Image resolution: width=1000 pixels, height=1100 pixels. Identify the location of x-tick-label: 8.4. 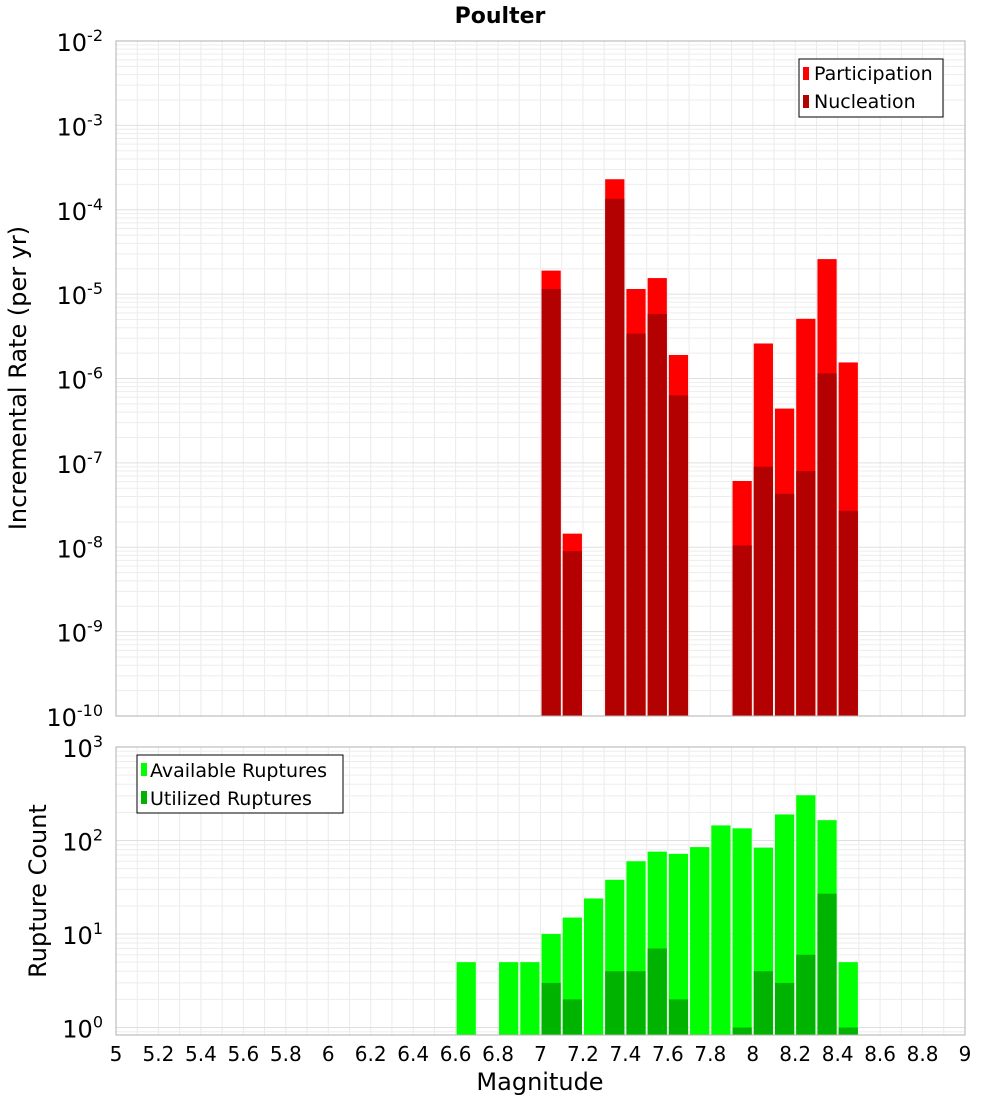
(838, 1054).